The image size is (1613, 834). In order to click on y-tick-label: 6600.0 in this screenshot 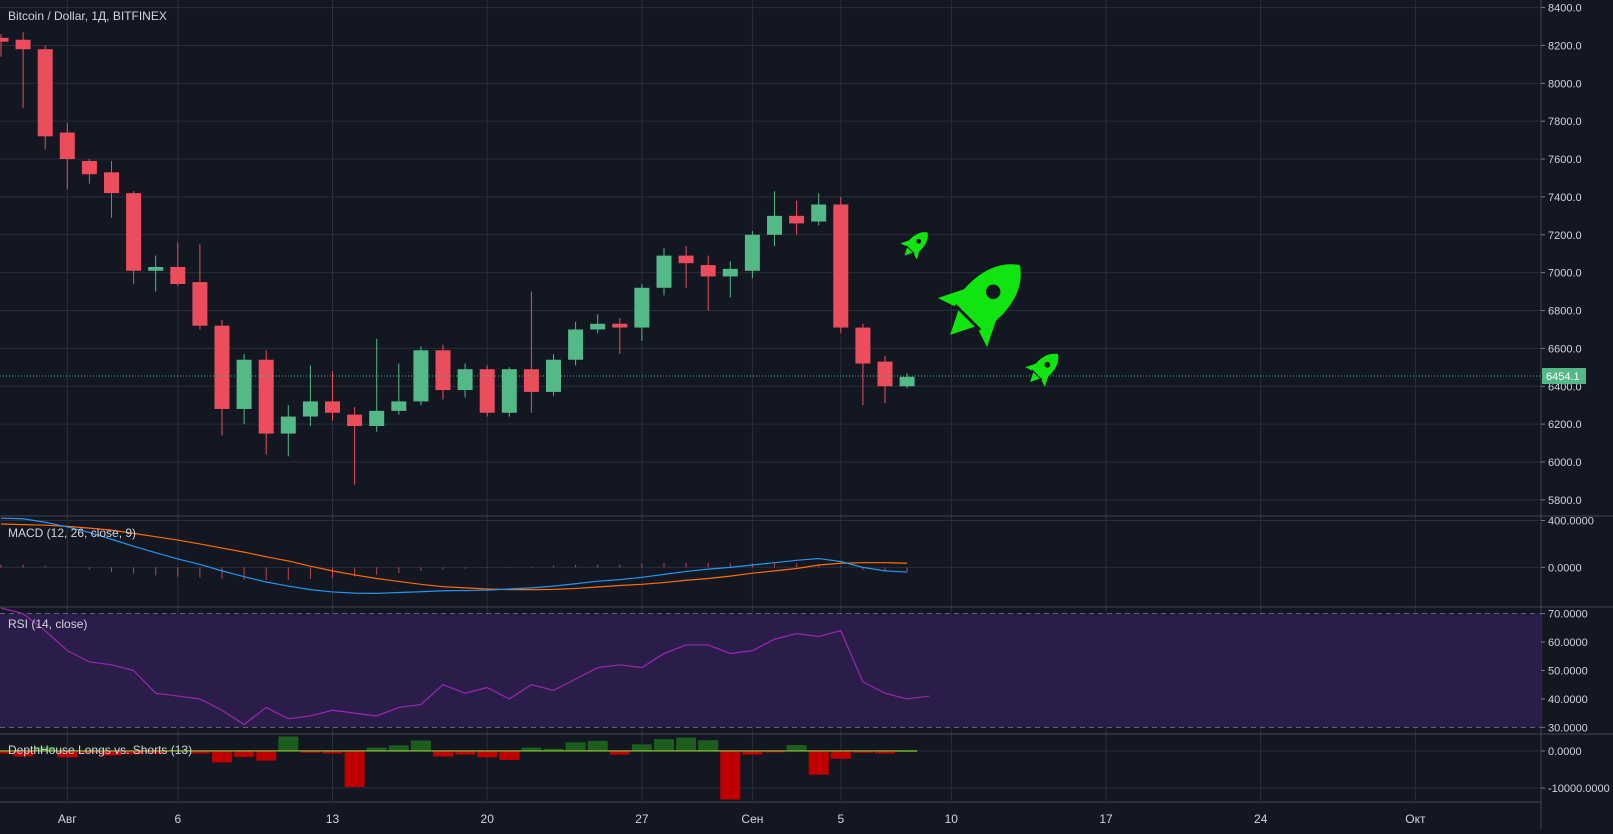, I will do `click(1565, 349)`.